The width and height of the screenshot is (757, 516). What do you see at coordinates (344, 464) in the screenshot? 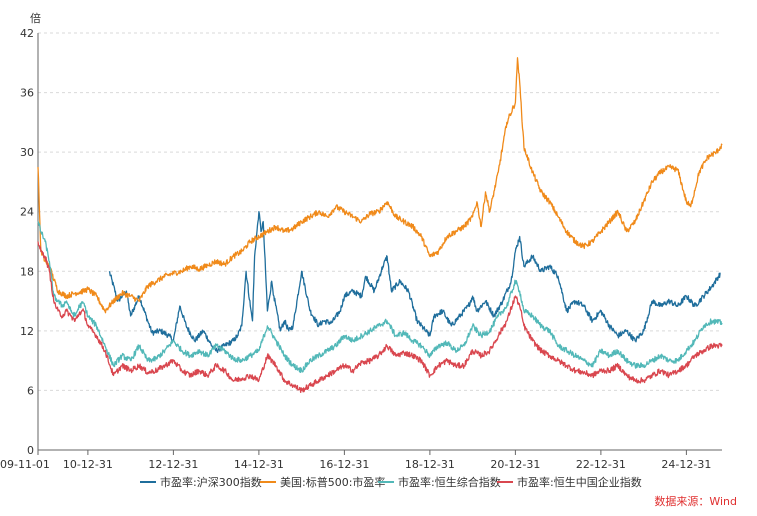
I see `x-tick-label: 16-12-31` at bounding box center [344, 464].